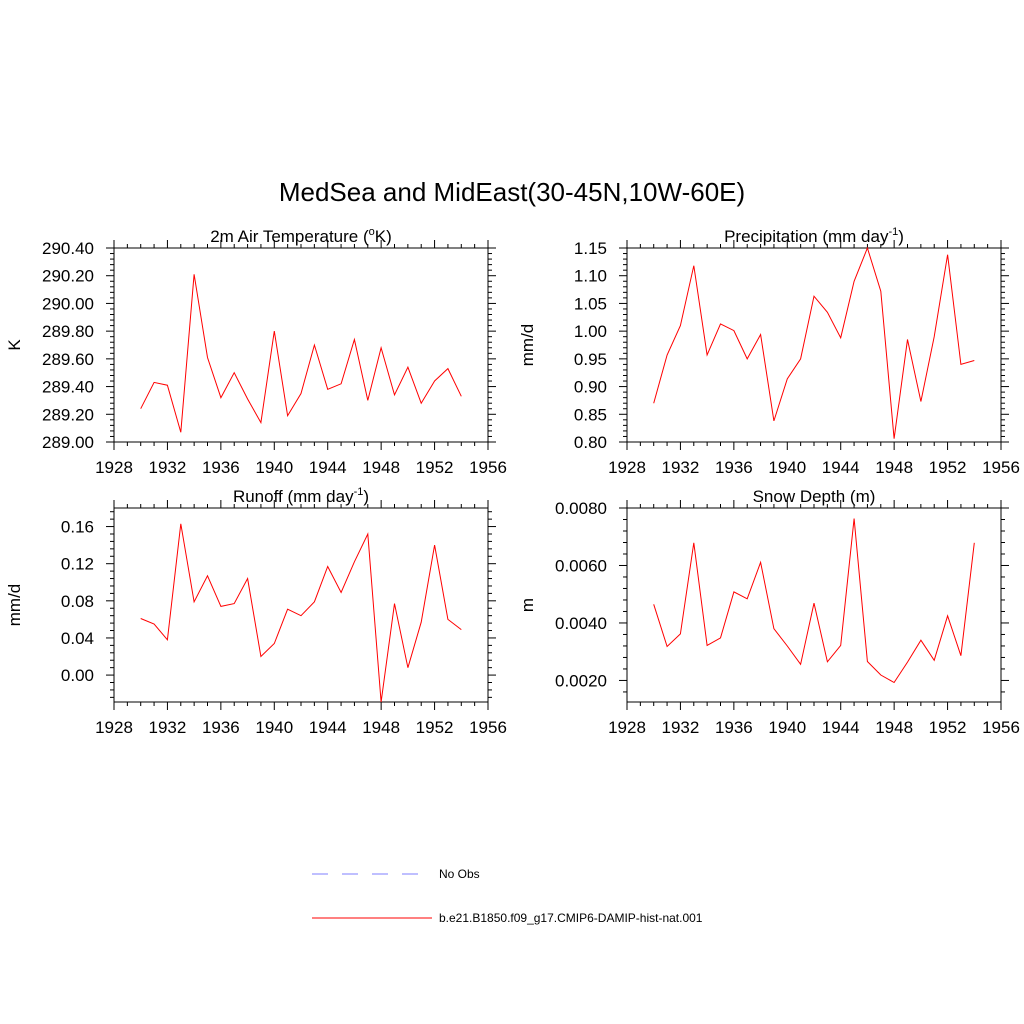 The width and height of the screenshot is (1024, 1024). Describe the element at coordinates (68, 303) in the screenshot. I see `y-tick-label: 290.00` at that location.